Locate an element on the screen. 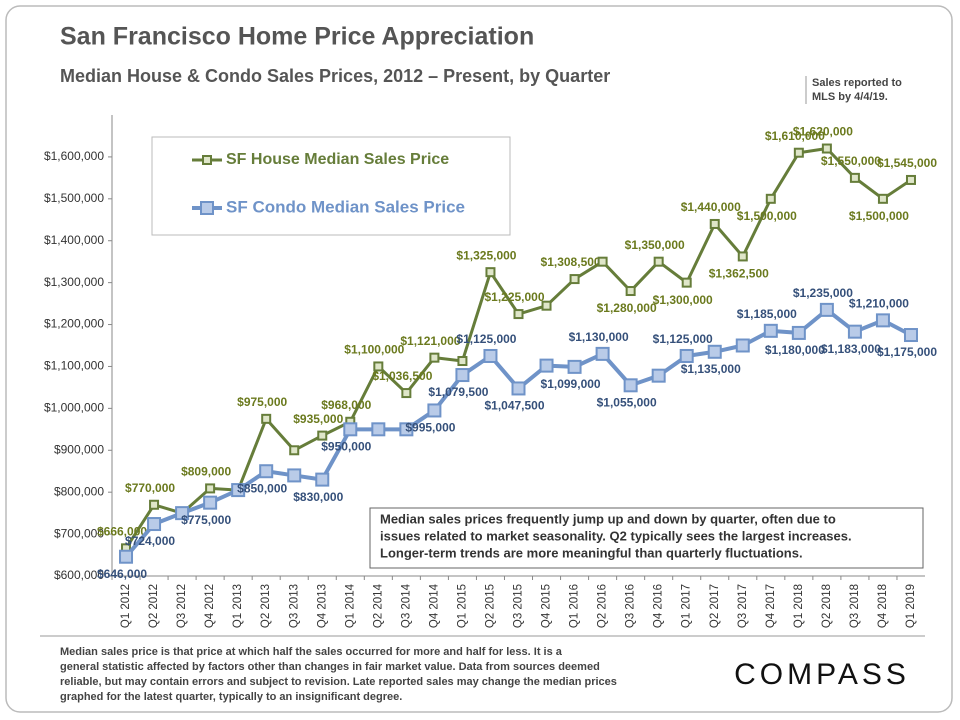 Image resolution: width=960 pixels, height=720 pixels. y-tick-label: $1,500,000 is located at coordinates (74, 198).